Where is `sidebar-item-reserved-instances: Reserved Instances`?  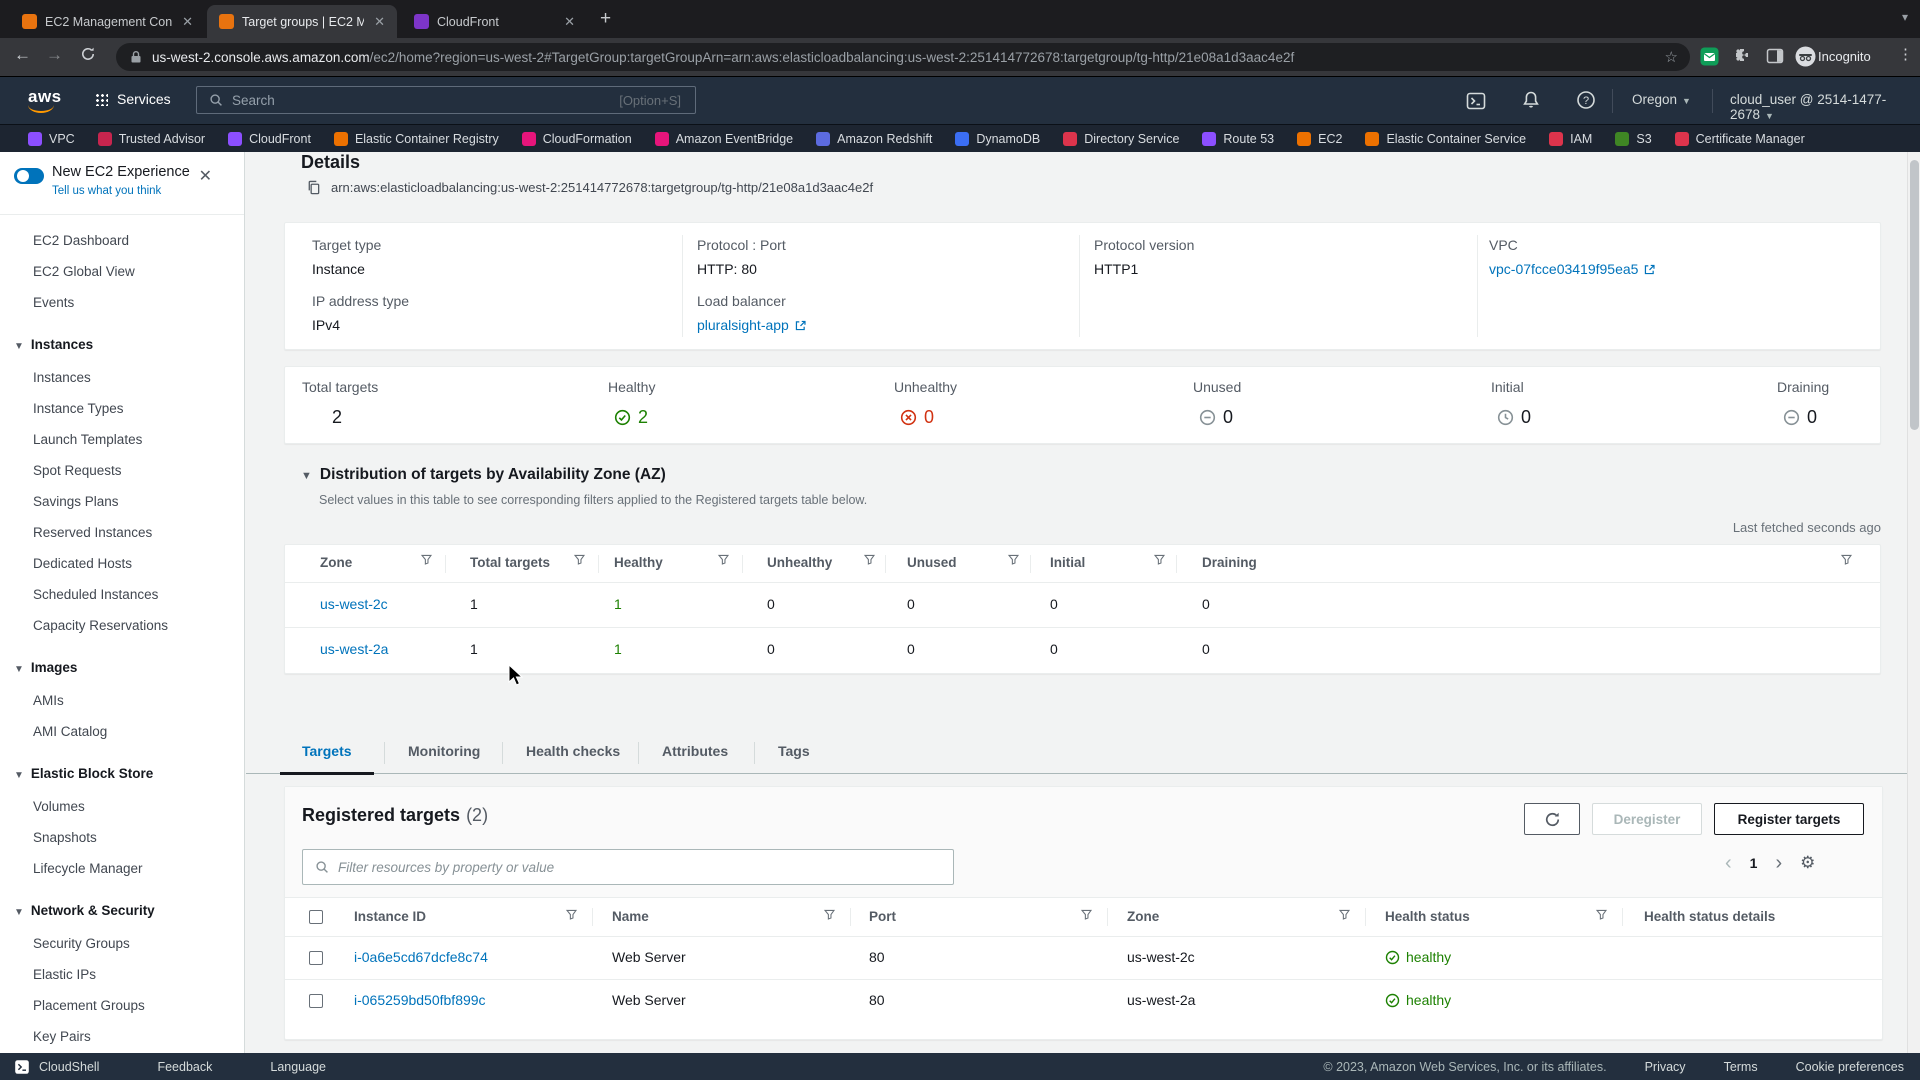 sidebar-item-reserved-instances: Reserved Instances is located at coordinates (93, 532).